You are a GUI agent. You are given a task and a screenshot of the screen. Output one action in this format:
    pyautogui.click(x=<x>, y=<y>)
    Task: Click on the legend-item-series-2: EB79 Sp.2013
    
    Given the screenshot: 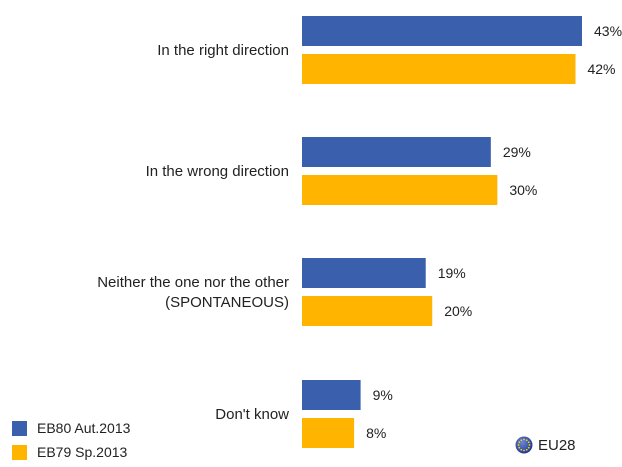 What is the action you would take?
    pyautogui.click(x=71, y=452)
    